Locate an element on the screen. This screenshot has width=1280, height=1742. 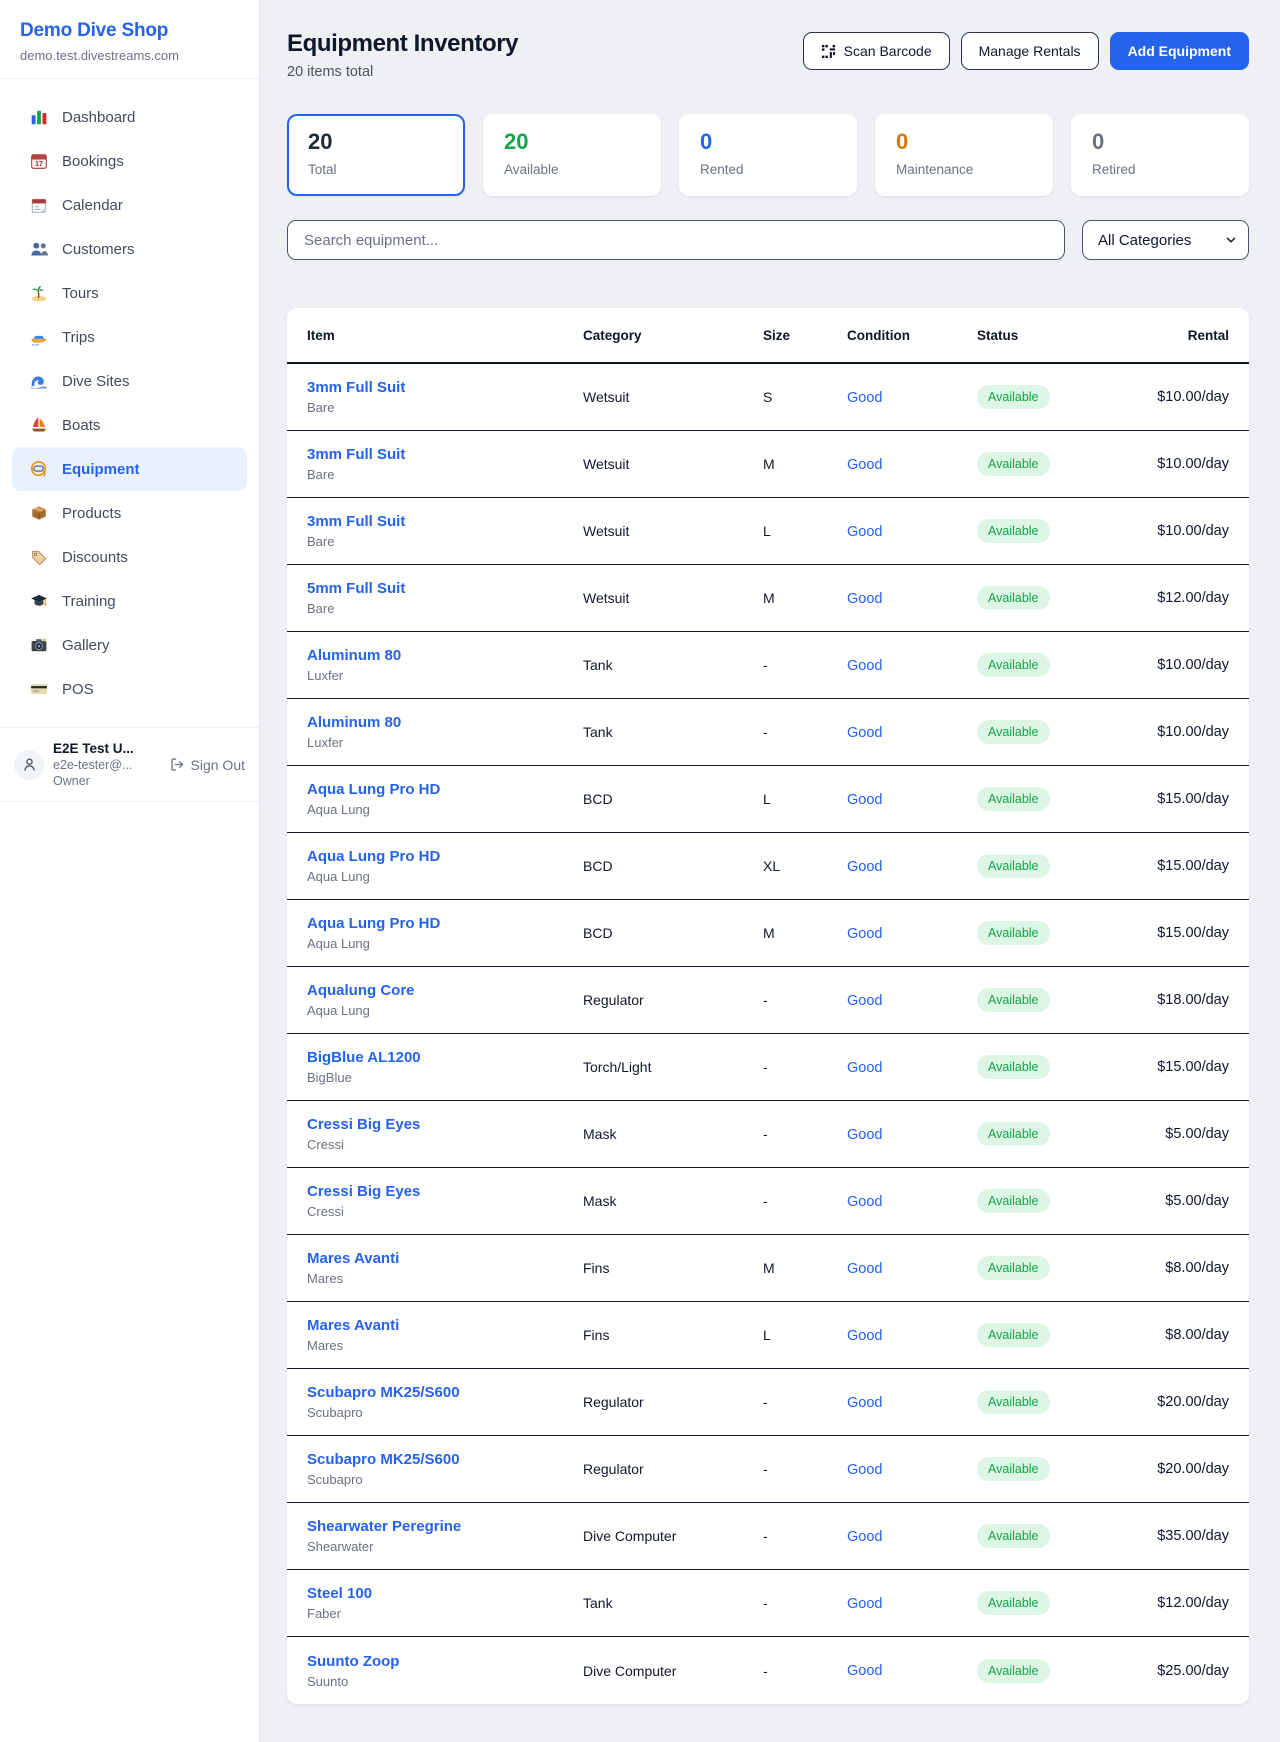
sidebar-item-products: Products is located at coordinates (129, 513).